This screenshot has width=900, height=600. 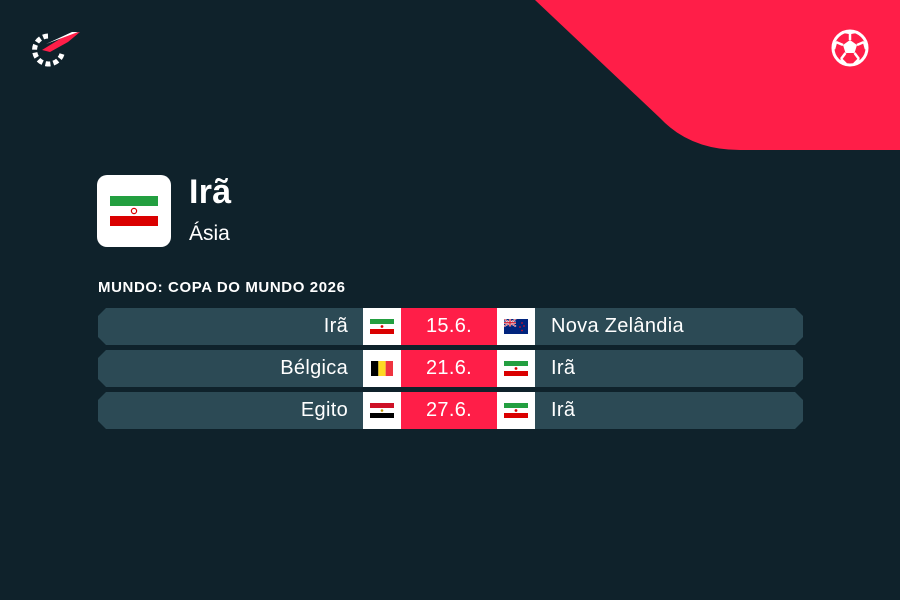 I want to click on new-zealand-flag-icon, so click(x=516, y=326).